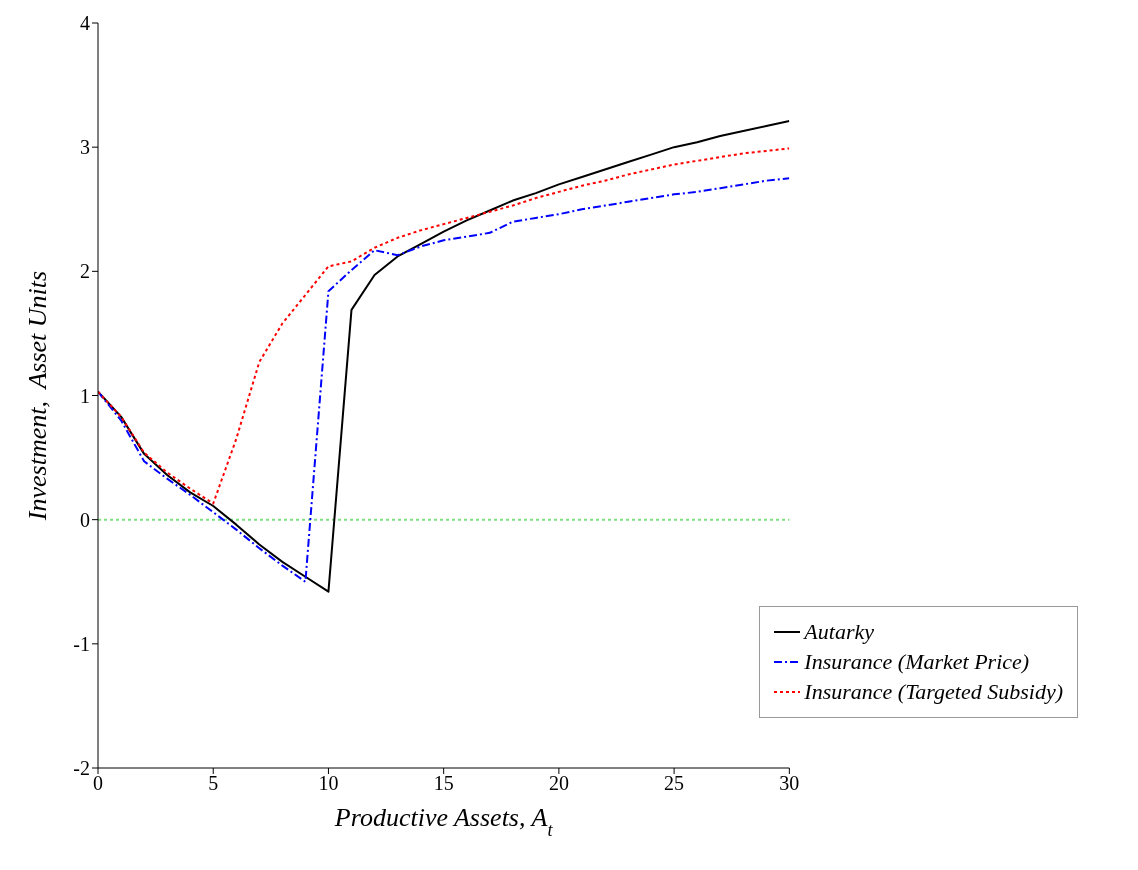 This screenshot has height=870, width=1138. What do you see at coordinates (917, 662) in the screenshot?
I see `legend-label: Insurance (Market Price)` at bounding box center [917, 662].